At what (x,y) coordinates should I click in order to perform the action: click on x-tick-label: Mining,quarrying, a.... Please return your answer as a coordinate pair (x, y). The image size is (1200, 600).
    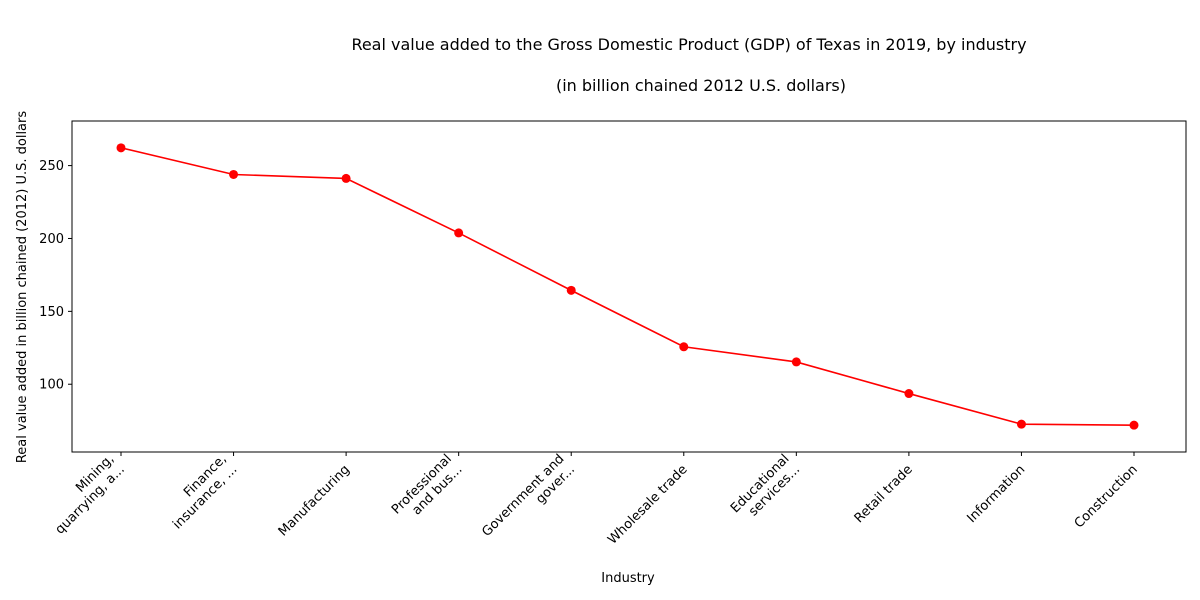
    Looking at the image, I should click on (85, 495).